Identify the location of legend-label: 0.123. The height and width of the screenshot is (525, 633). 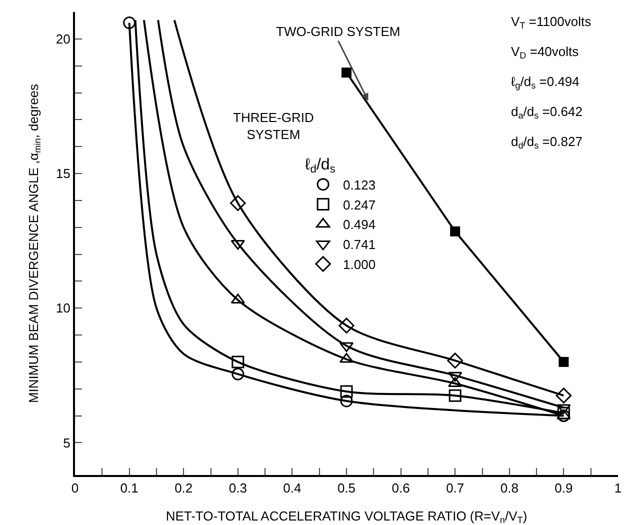
(359, 184).